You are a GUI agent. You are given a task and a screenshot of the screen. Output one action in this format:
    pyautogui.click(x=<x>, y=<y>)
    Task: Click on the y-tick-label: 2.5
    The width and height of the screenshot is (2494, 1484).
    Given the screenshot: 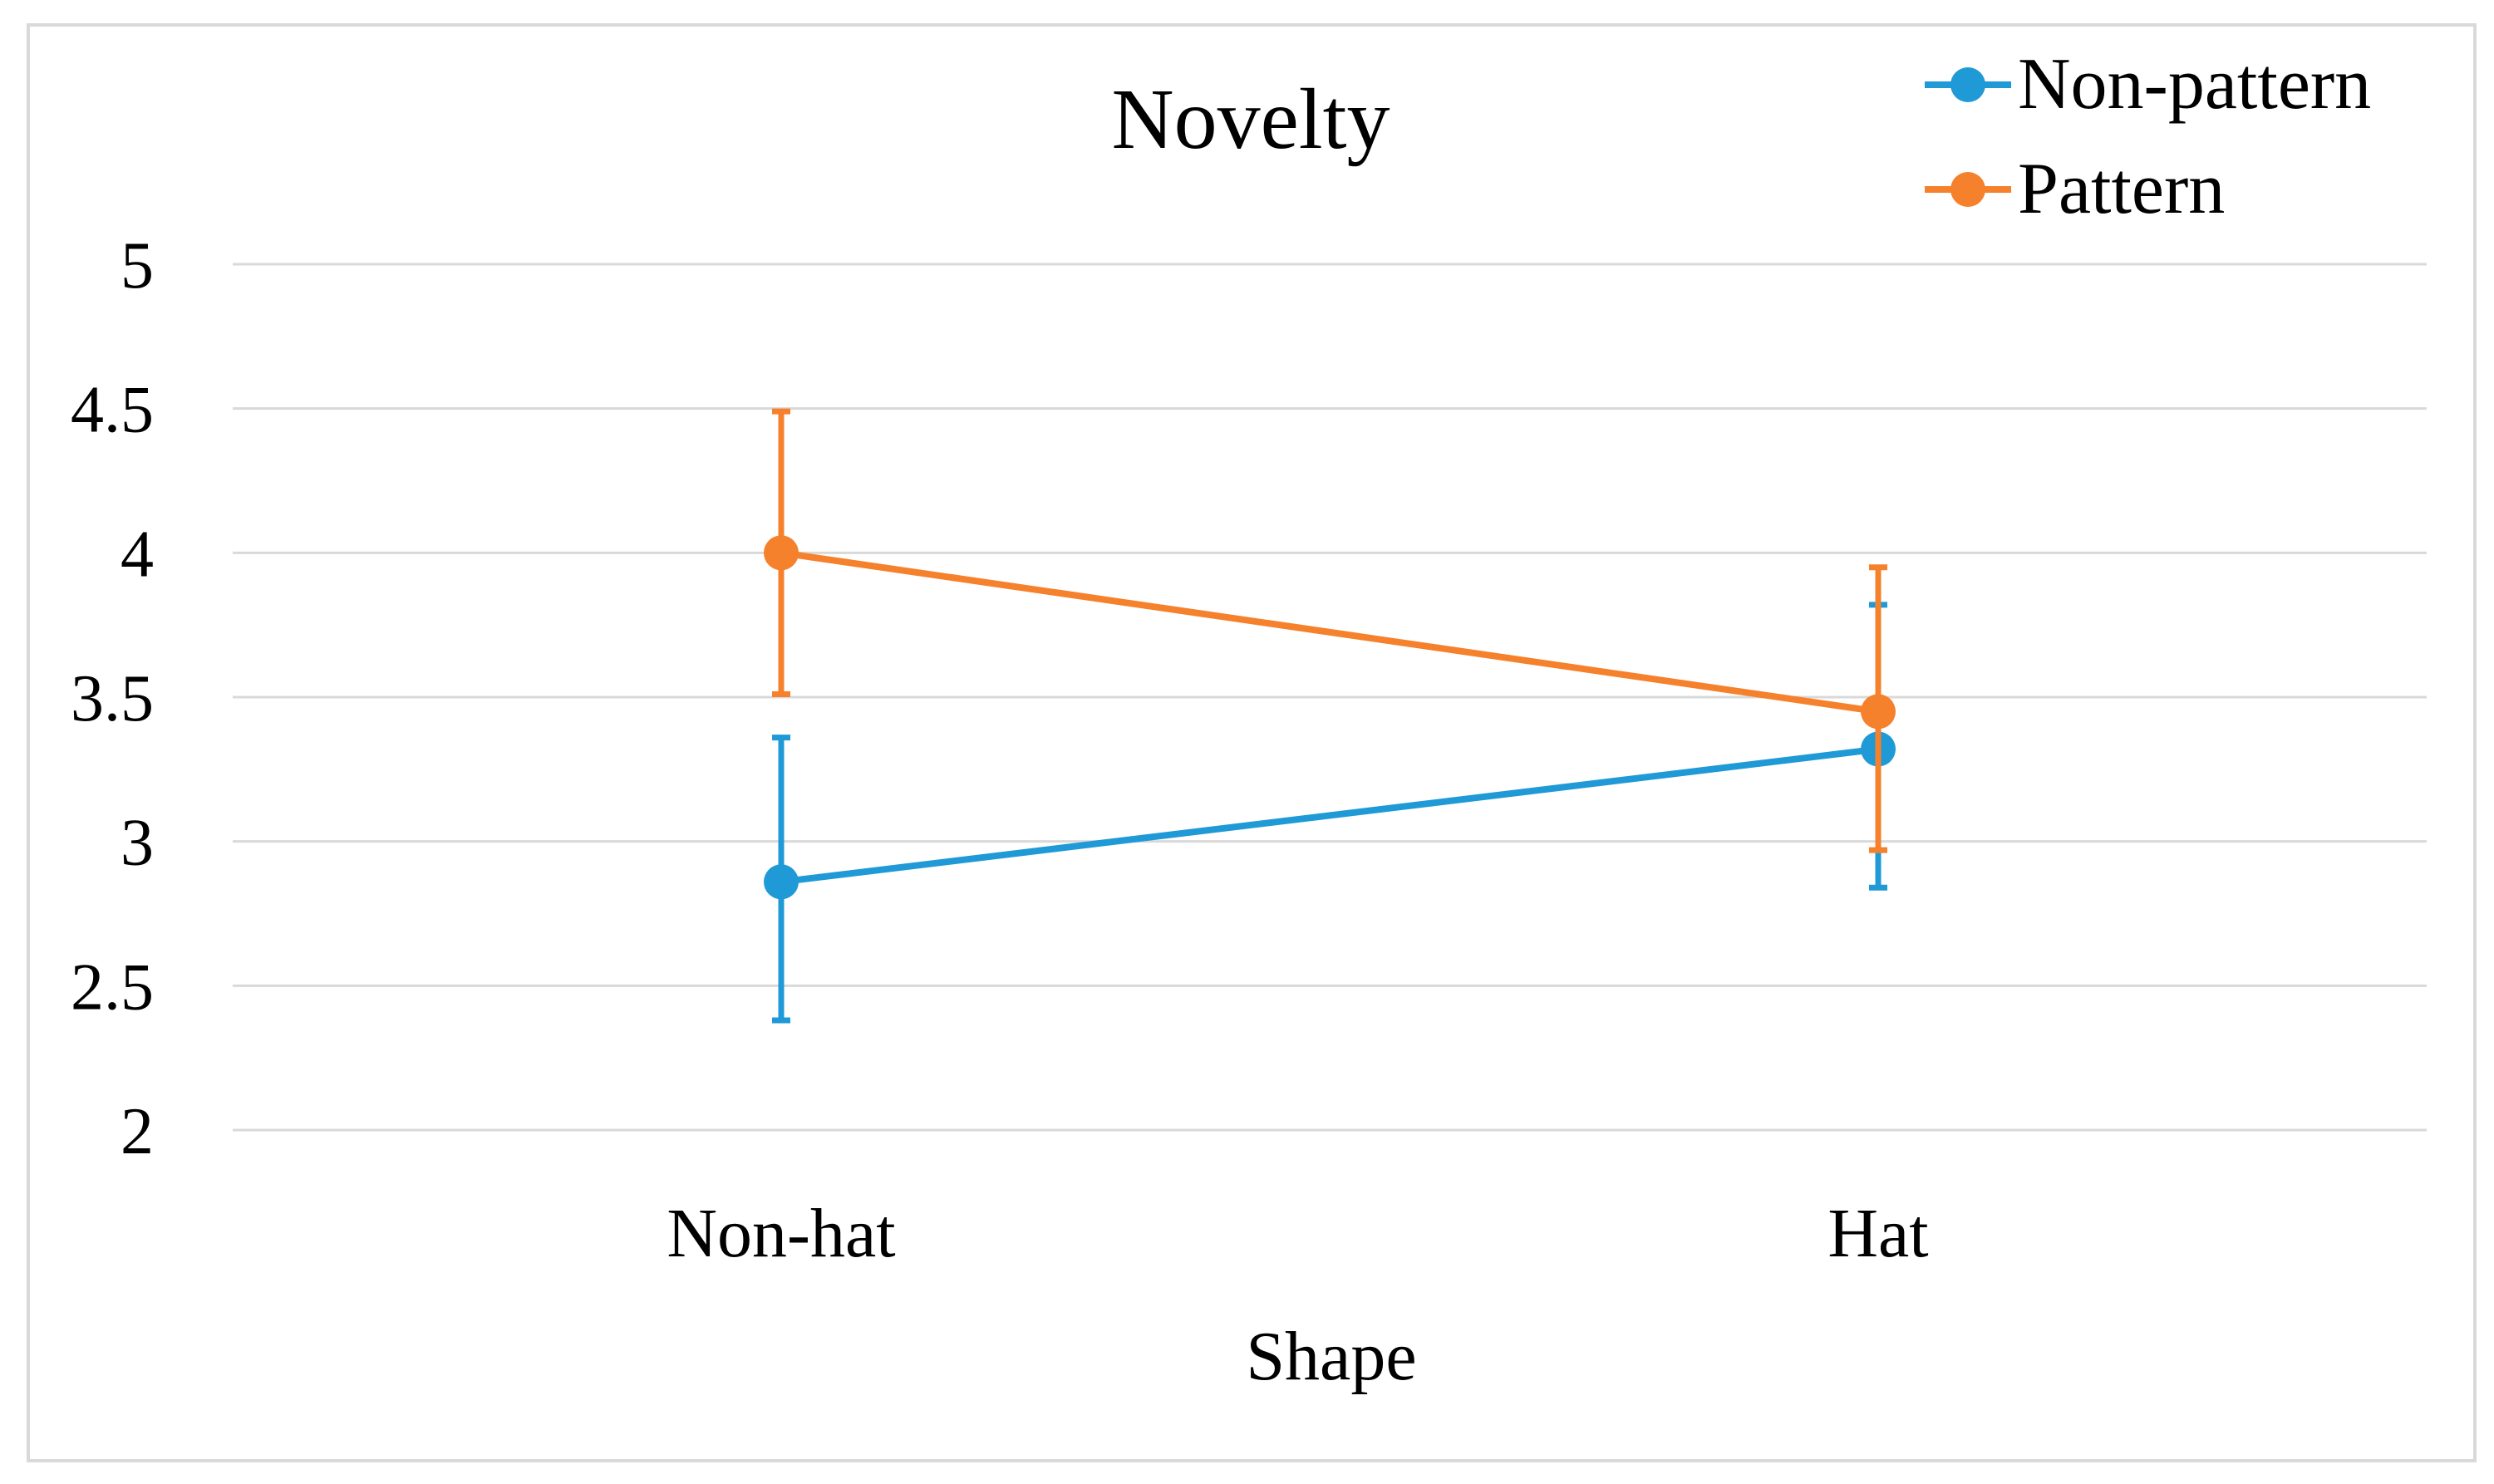 What is the action you would take?
    pyautogui.click(x=112, y=987)
    